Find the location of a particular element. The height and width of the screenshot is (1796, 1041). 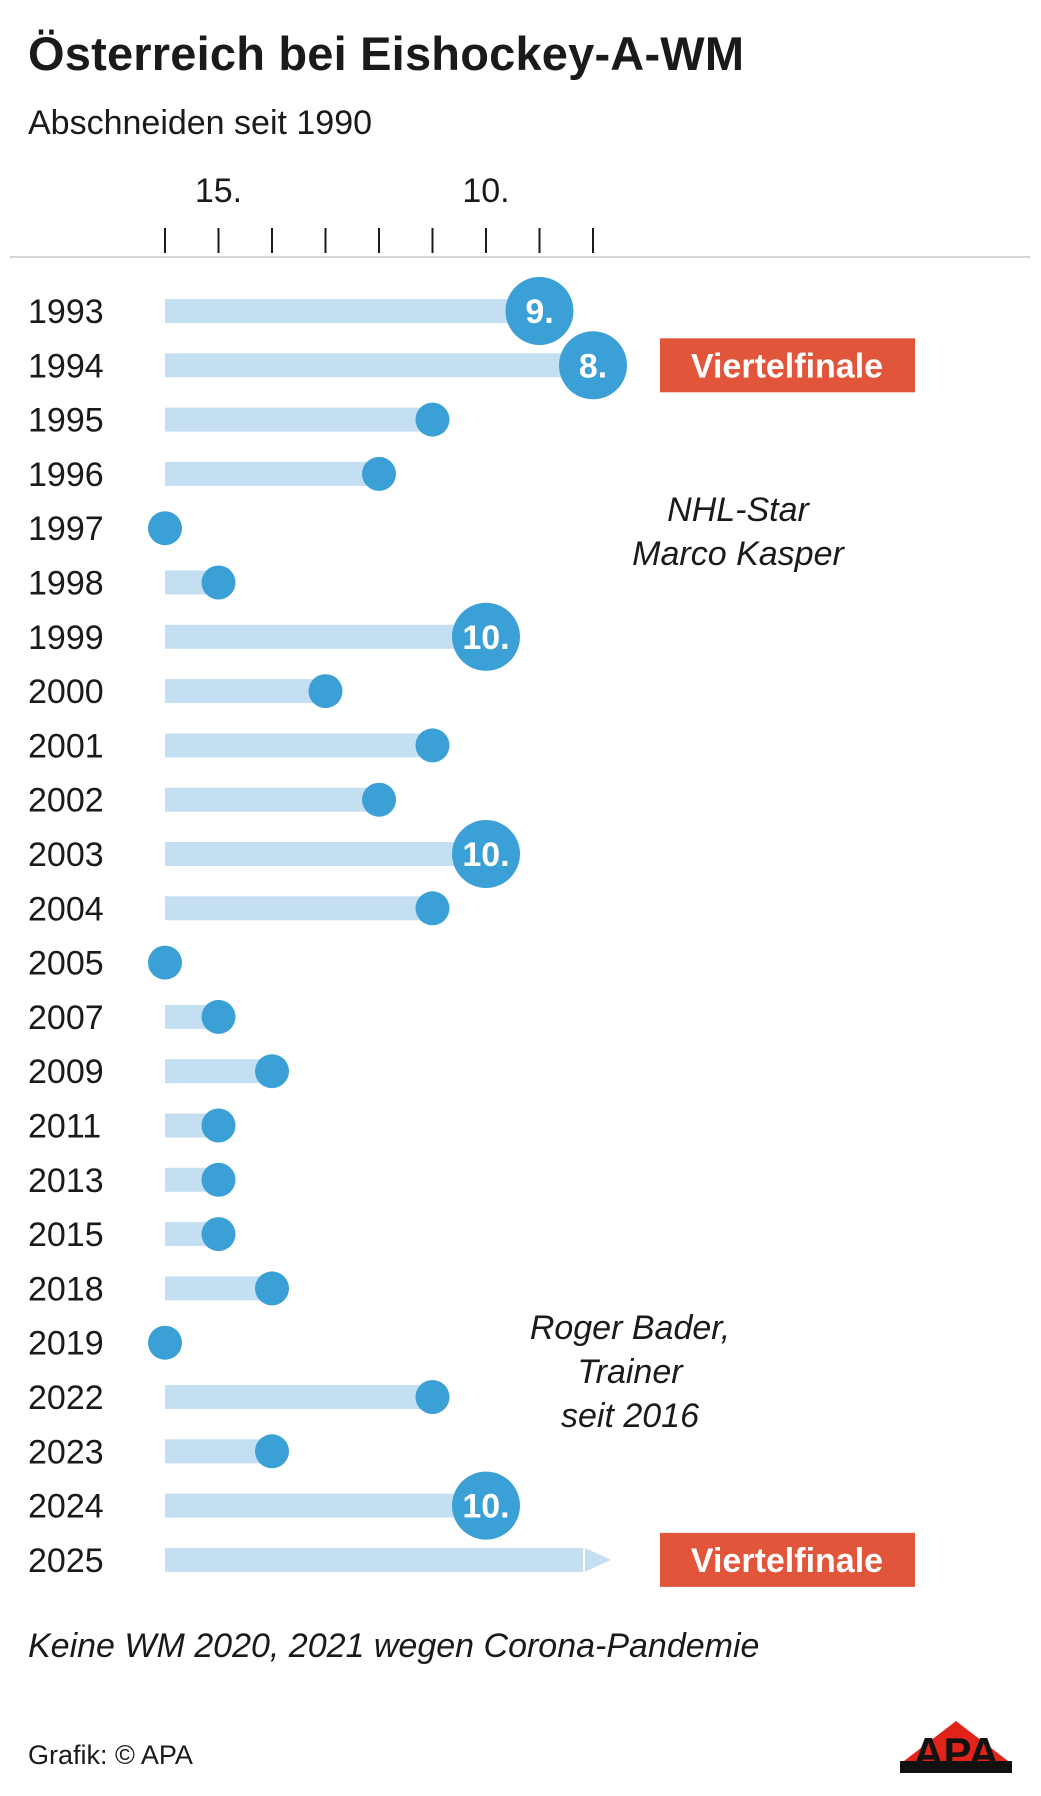

coach-caption: seit 2016 is located at coordinates (630, 1416).